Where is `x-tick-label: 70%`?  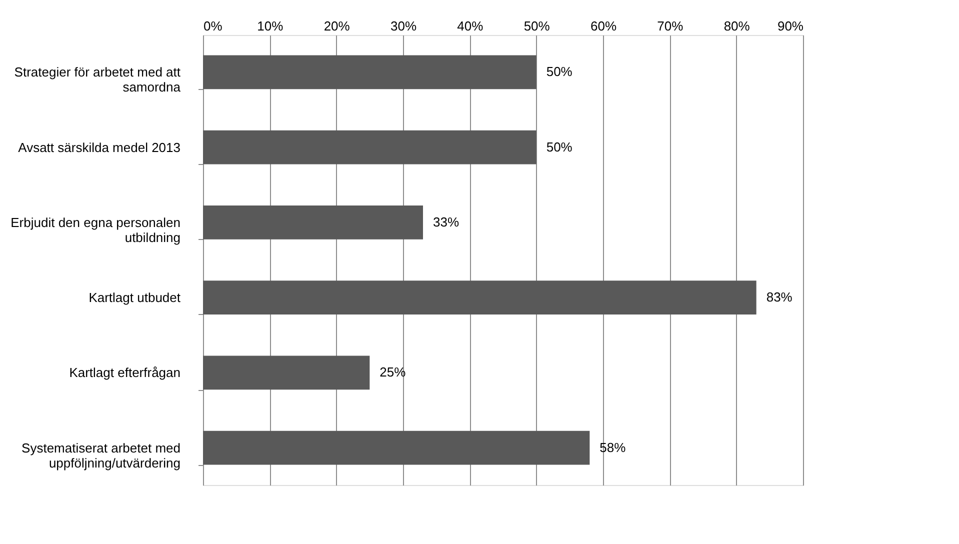
x-tick-label: 70% is located at coordinates (670, 26).